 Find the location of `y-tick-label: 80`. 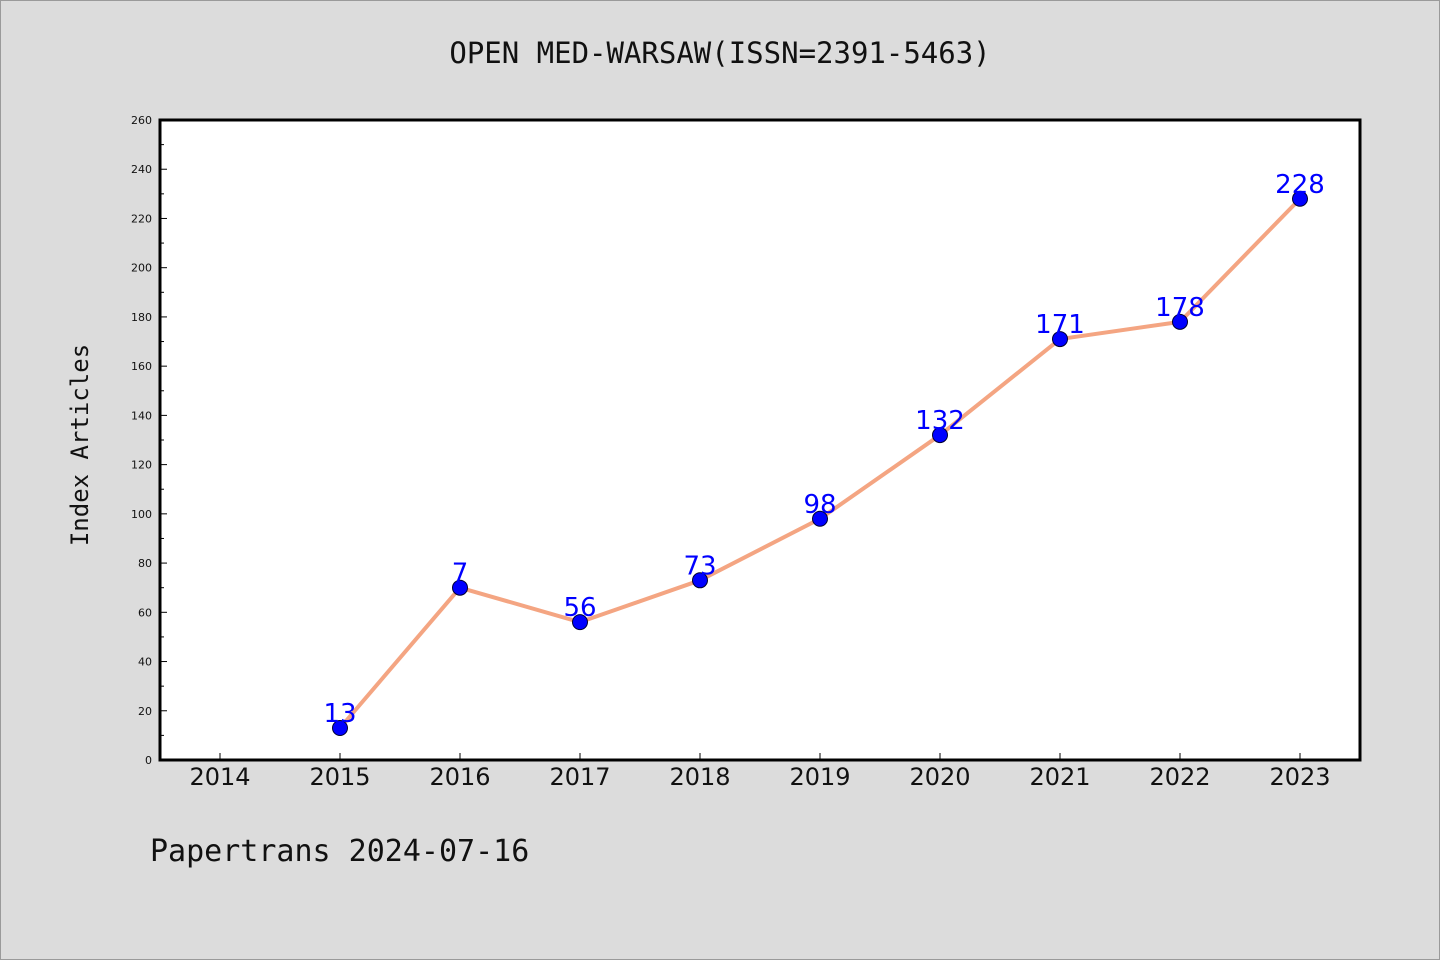

y-tick-label: 80 is located at coordinates (145, 563).